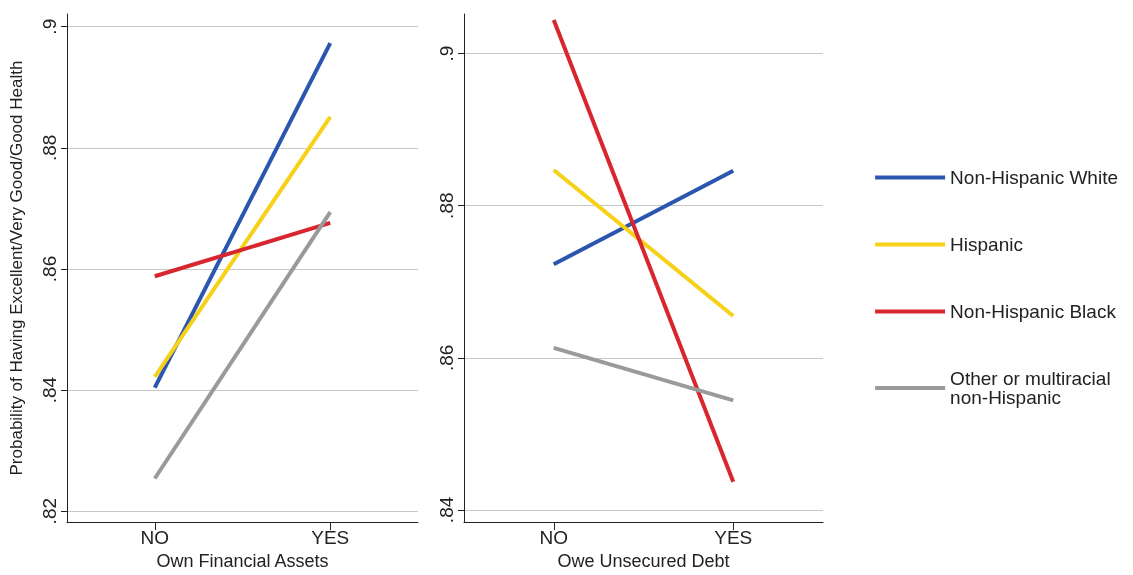 Image resolution: width=1133 pixels, height=575 pixels. What do you see at coordinates (16, 268) in the screenshot?
I see `y-axis-title: Probability of Having Excellent/Very Good/Good Health` at bounding box center [16, 268].